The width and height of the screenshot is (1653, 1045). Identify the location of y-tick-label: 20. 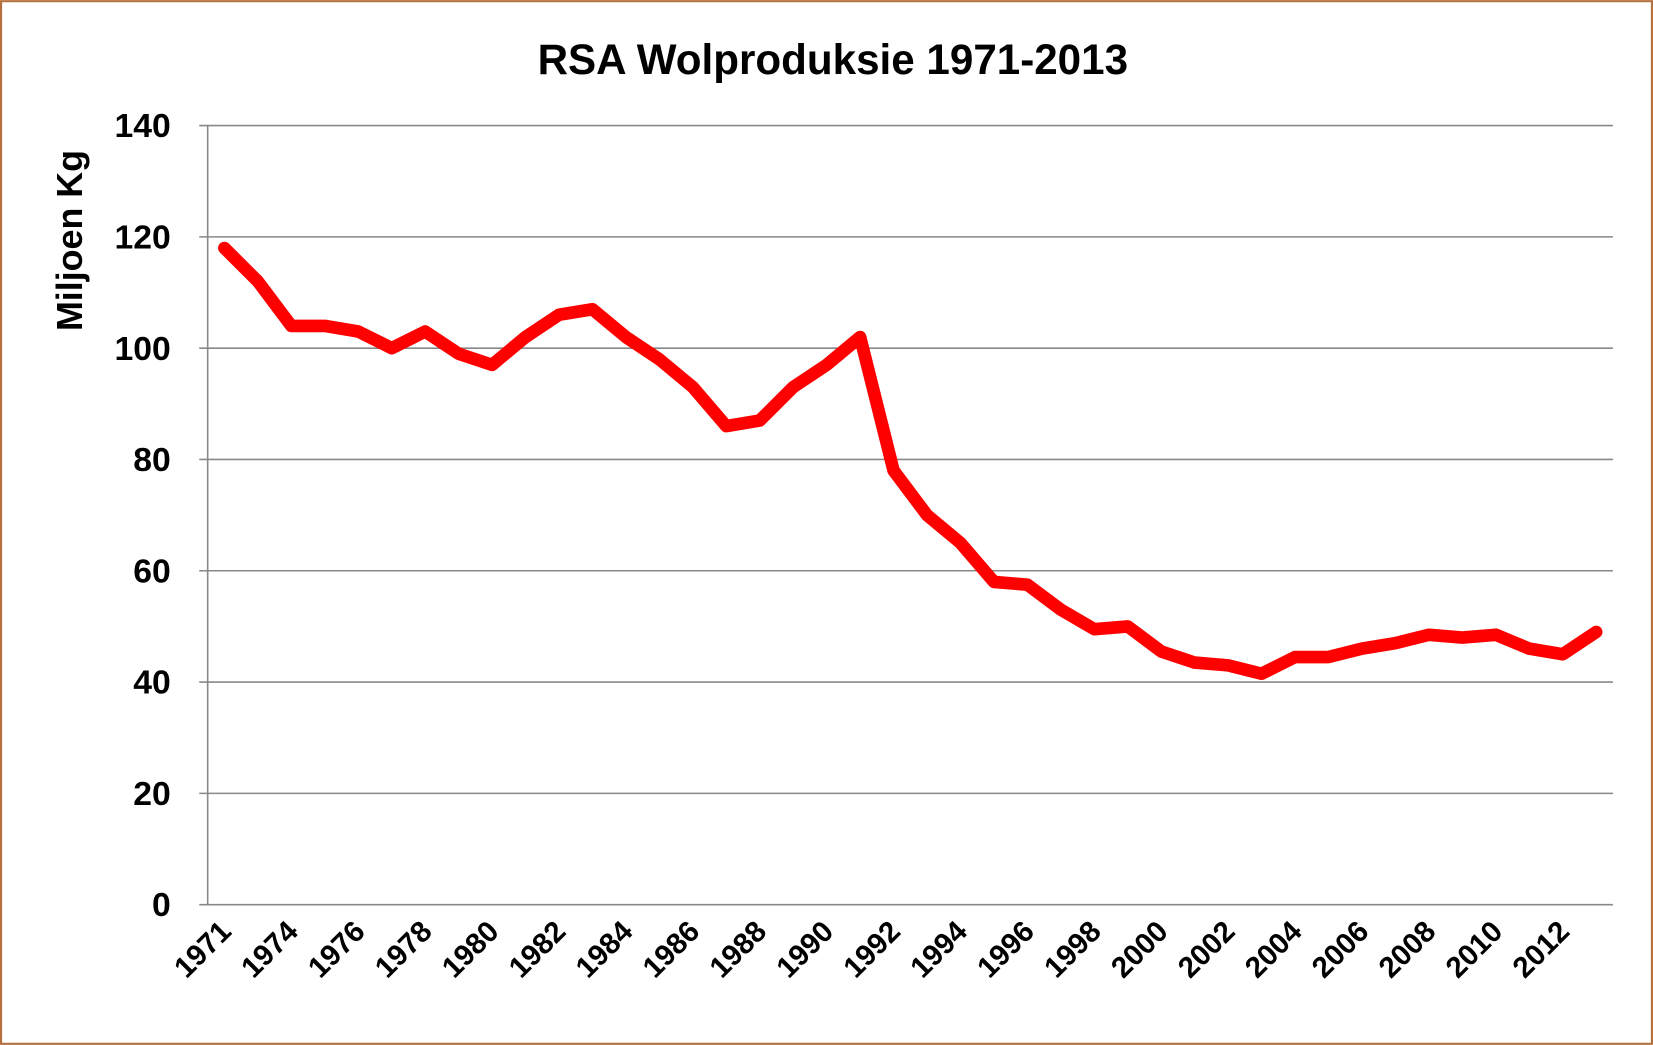
(152, 794).